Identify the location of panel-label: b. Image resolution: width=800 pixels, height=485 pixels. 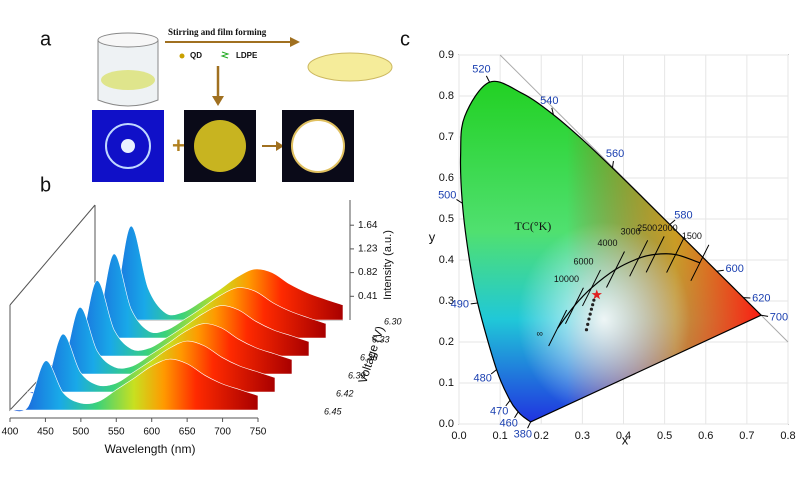
(45, 185).